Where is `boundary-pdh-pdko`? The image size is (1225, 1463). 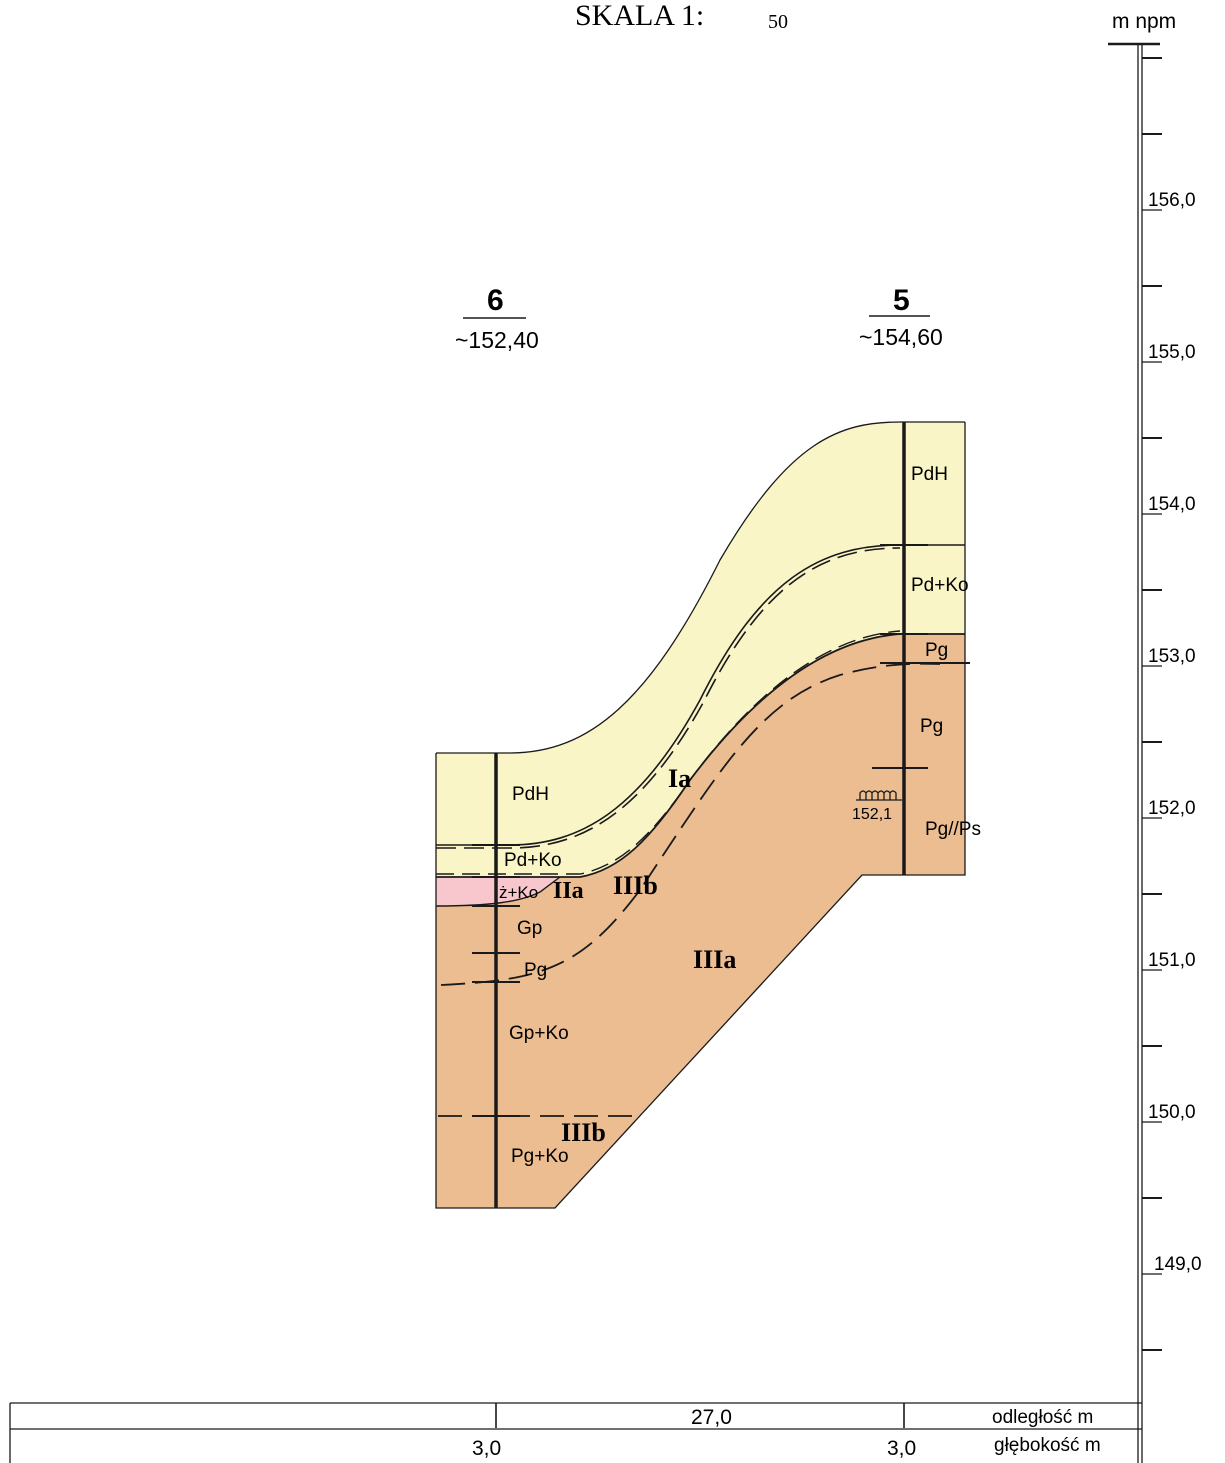 boundary-pdh-pdko is located at coordinates (700, 695).